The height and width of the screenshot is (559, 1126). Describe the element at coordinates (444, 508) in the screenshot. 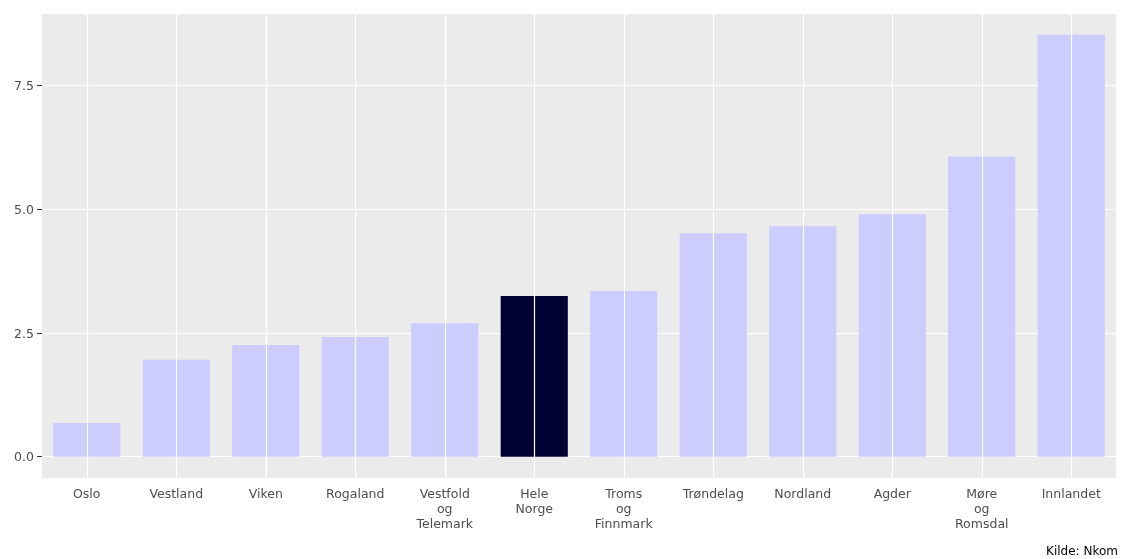

I see `x-tick-label: Vestfold og Telemark` at that location.